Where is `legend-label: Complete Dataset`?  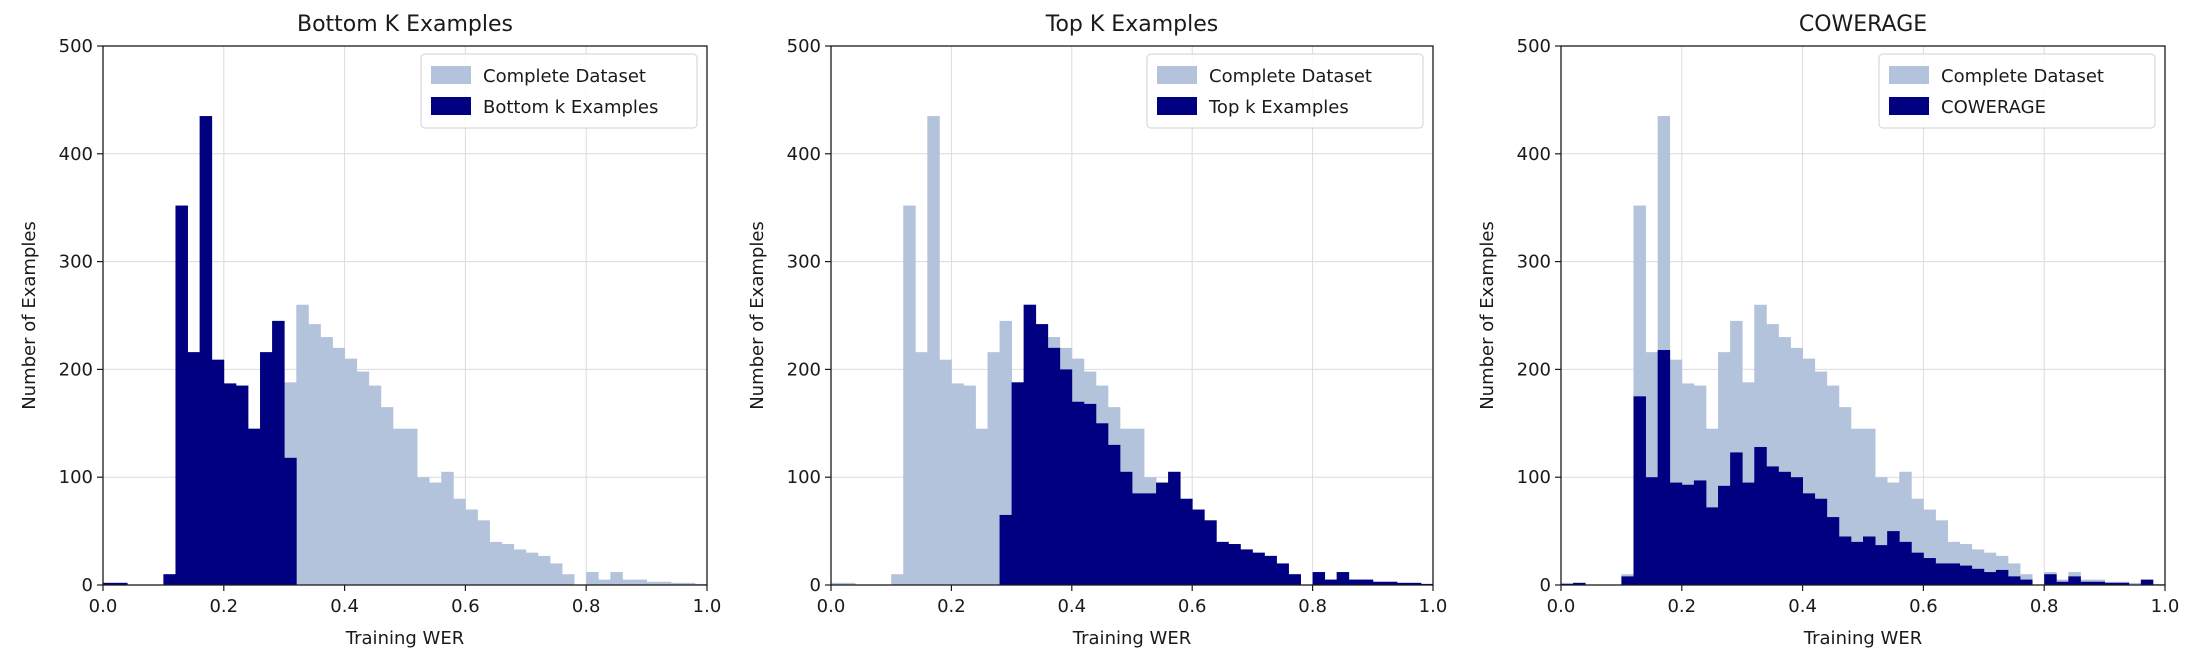
legend-label: Complete Dataset is located at coordinates (1290, 76).